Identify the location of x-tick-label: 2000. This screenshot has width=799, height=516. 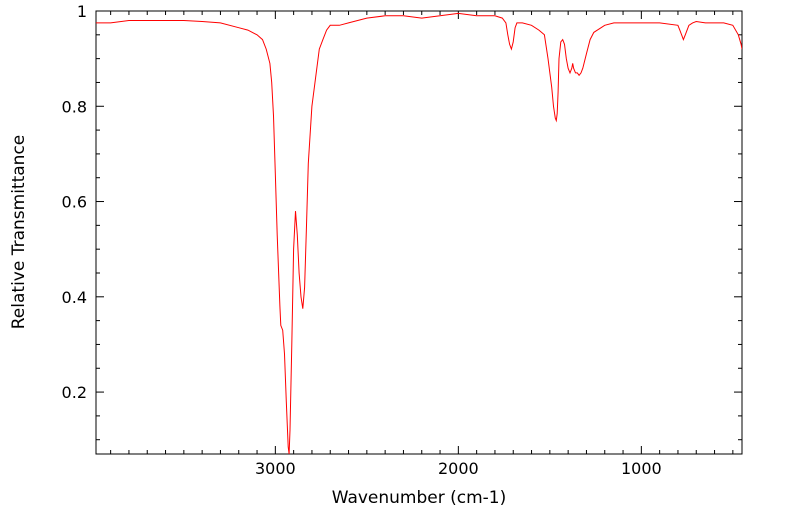
(458, 468).